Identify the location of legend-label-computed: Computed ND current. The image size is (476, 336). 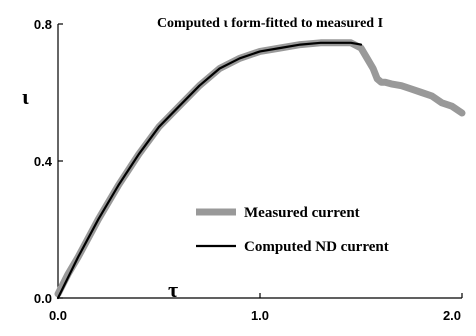
(316, 247).